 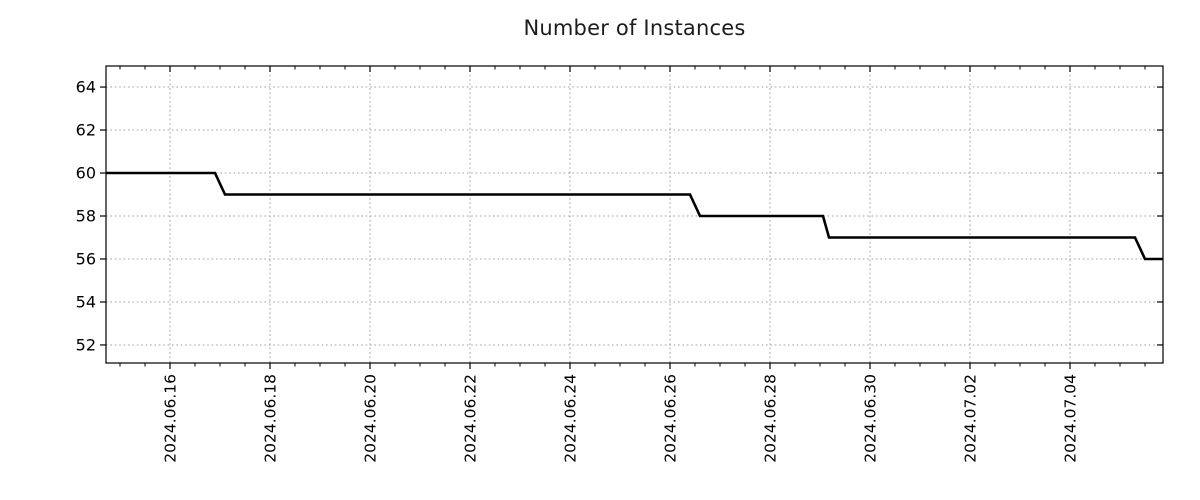 I want to click on x-tick-label: 2024.06.30, so click(x=871, y=418).